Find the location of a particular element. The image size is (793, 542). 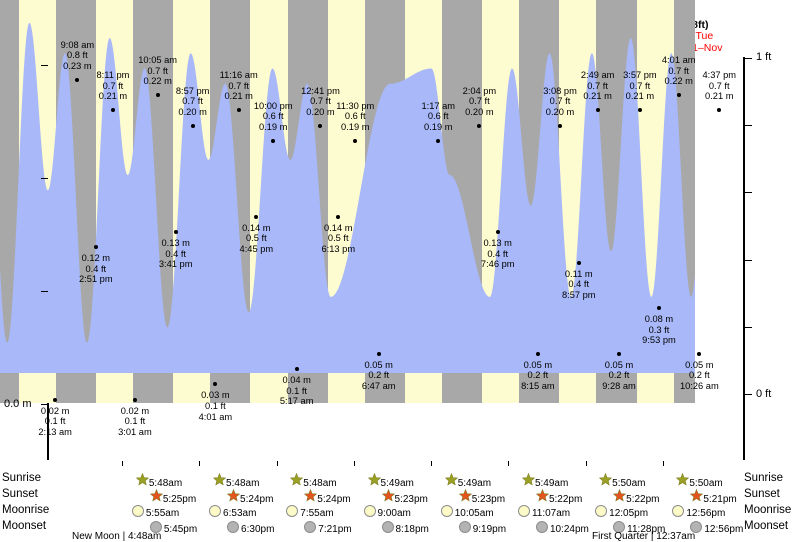

tide-time: 6:47 am is located at coordinates (378, 386).